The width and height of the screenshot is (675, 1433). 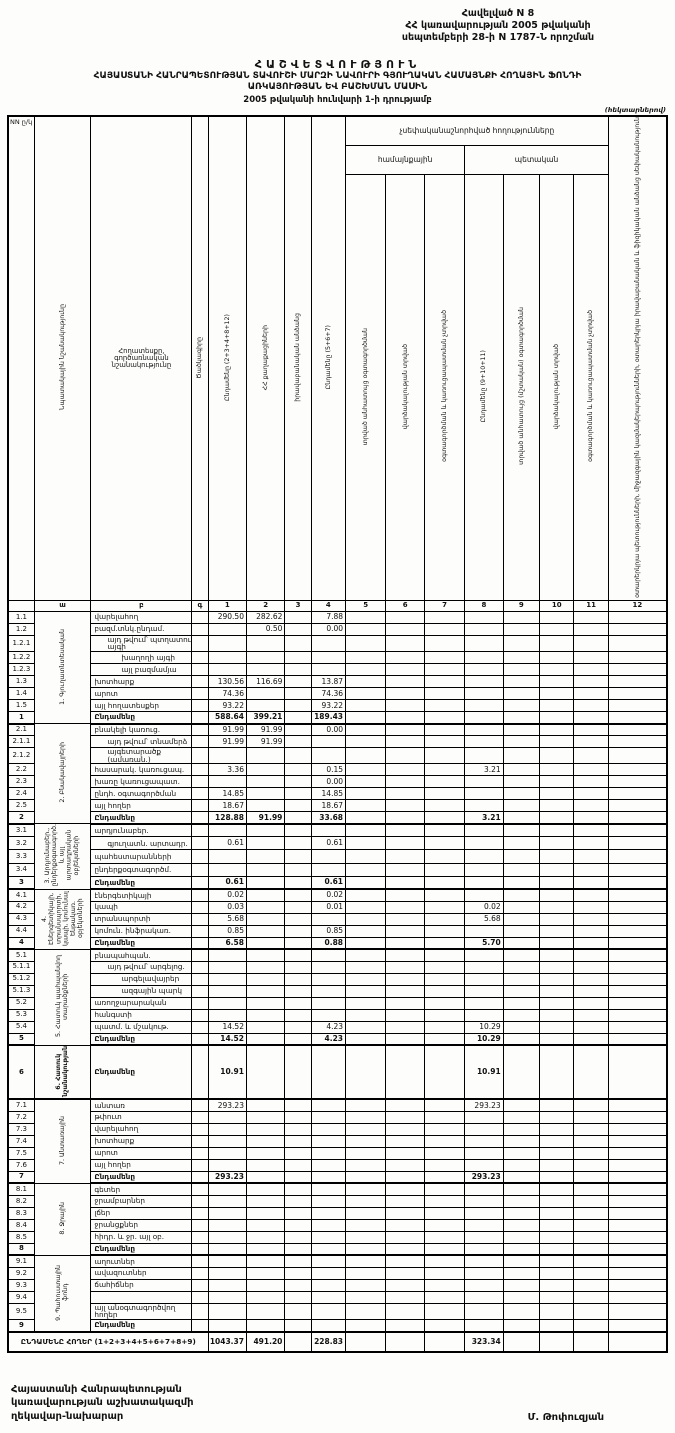 I want to click on value-cell: 282.62, so click(x=265, y=617).